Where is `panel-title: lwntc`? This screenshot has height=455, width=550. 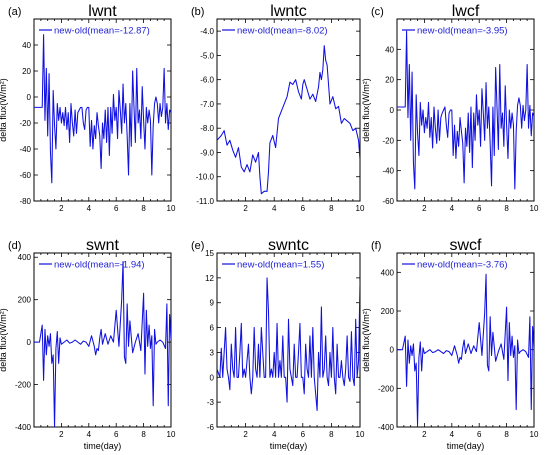
panel-title: lwntc is located at coordinates (288, 11).